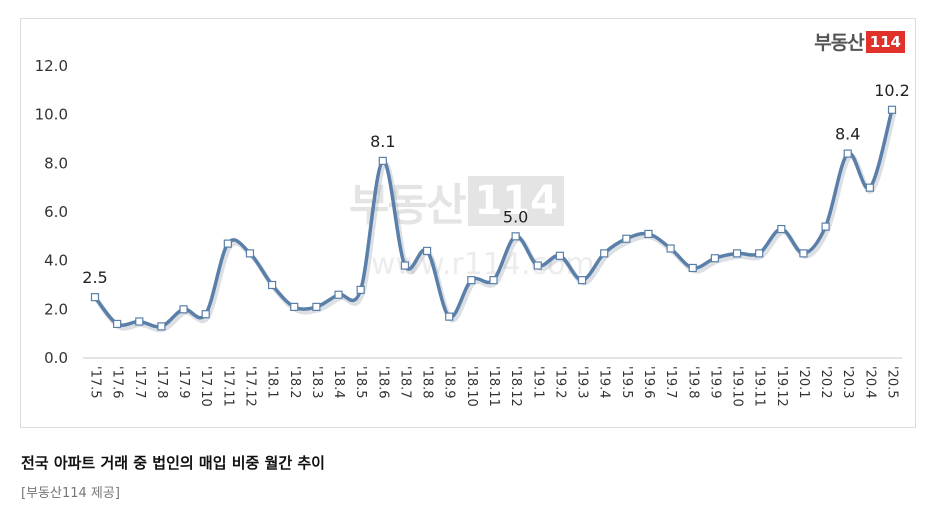  Describe the element at coordinates (205, 386) in the screenshot. I see `x-tick-label: '17.10` at that location.